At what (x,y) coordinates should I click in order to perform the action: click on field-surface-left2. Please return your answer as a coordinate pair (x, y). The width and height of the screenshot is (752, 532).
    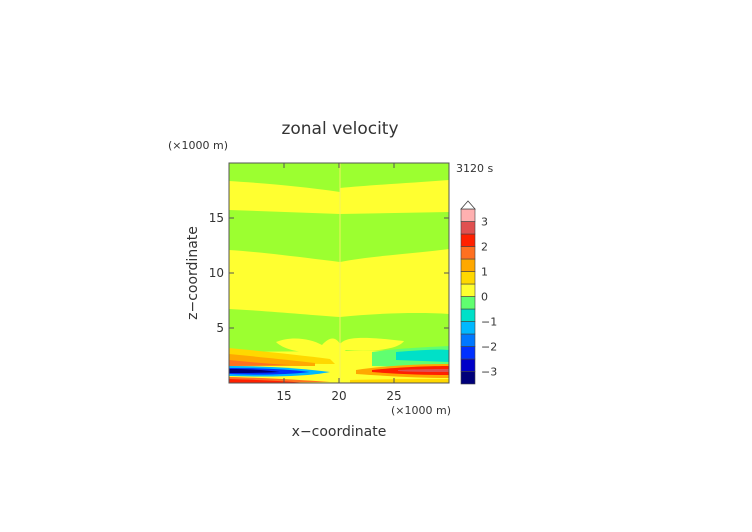
    Looking at the image, I should click on (267, 381).